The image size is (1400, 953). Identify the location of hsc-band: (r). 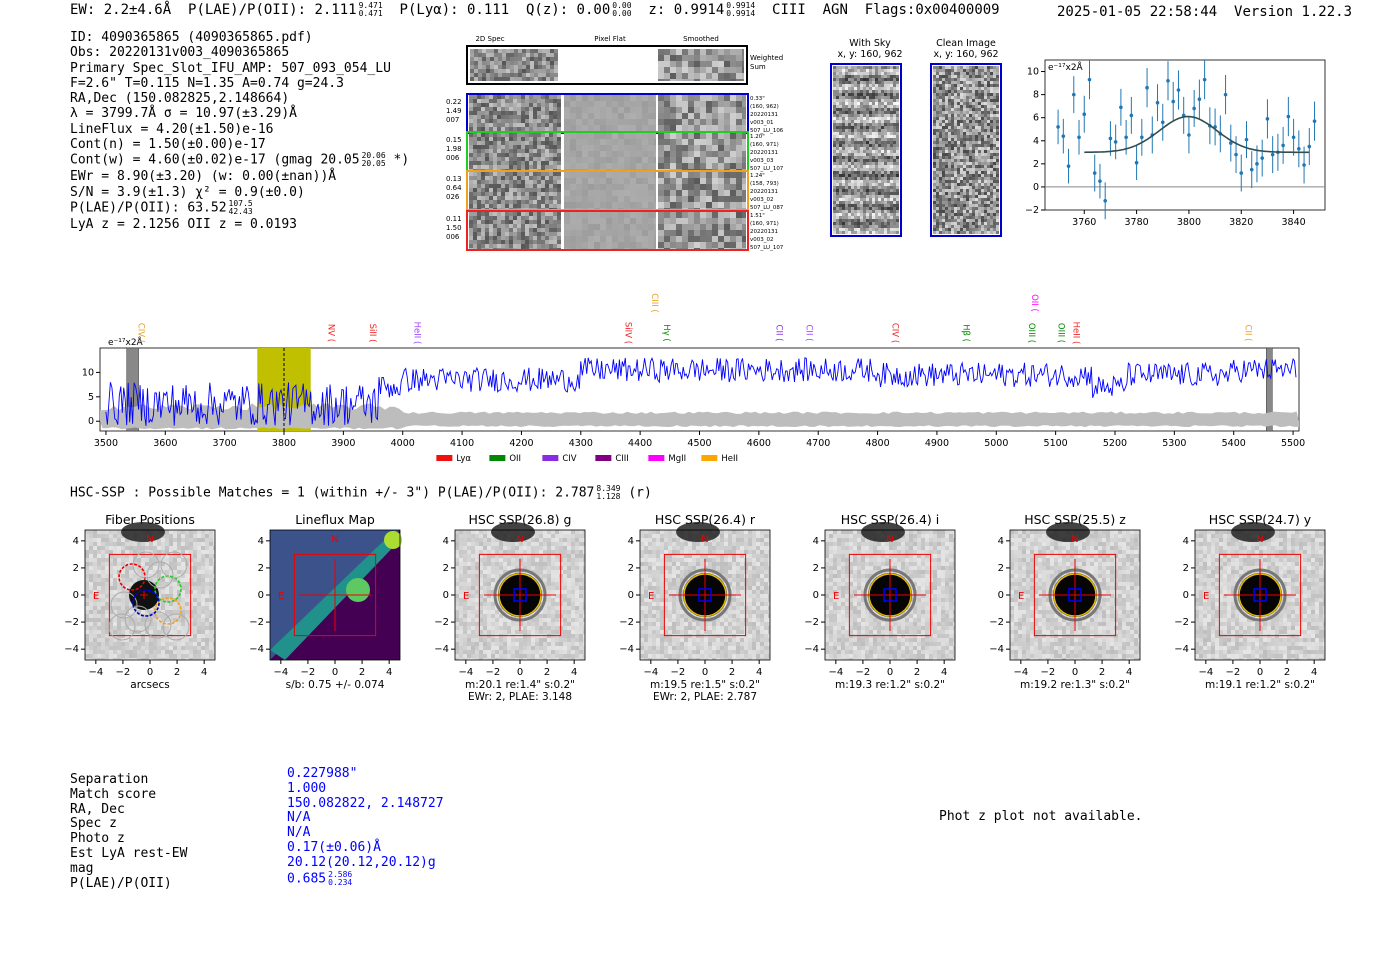
(640, 493).